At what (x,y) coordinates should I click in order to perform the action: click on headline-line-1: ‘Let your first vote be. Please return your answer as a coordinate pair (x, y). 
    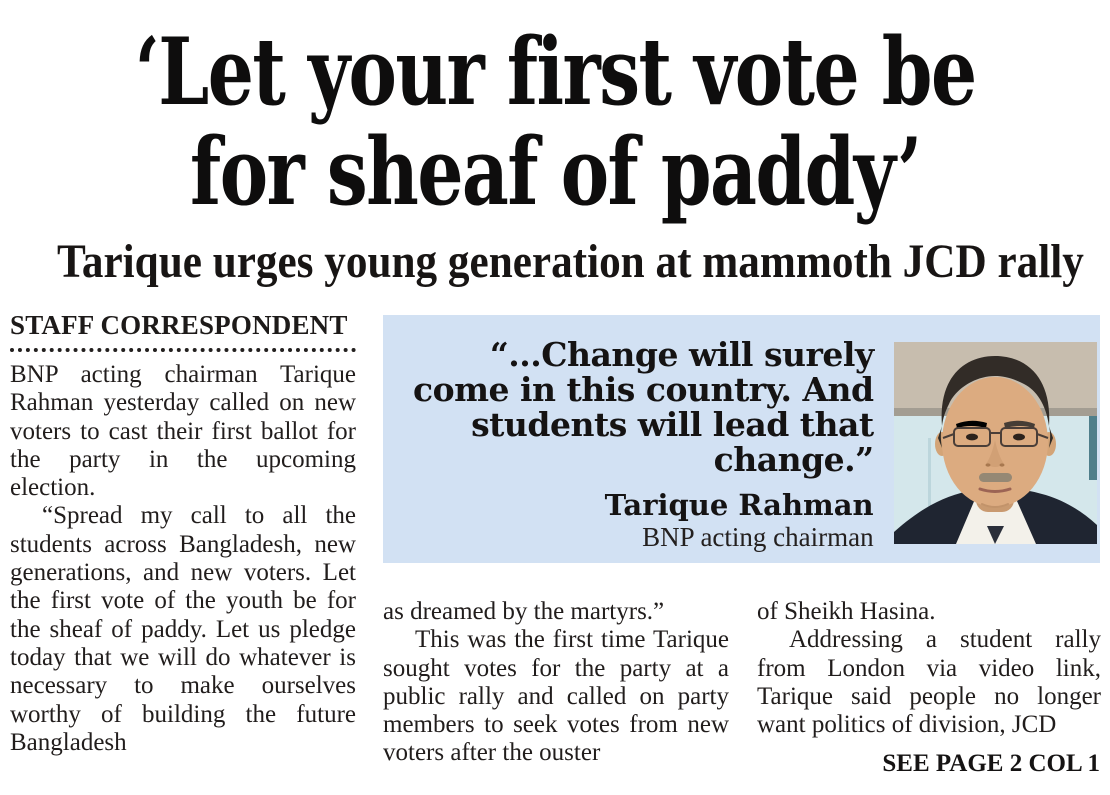
    Looking at the image, I should click on (555, 72).